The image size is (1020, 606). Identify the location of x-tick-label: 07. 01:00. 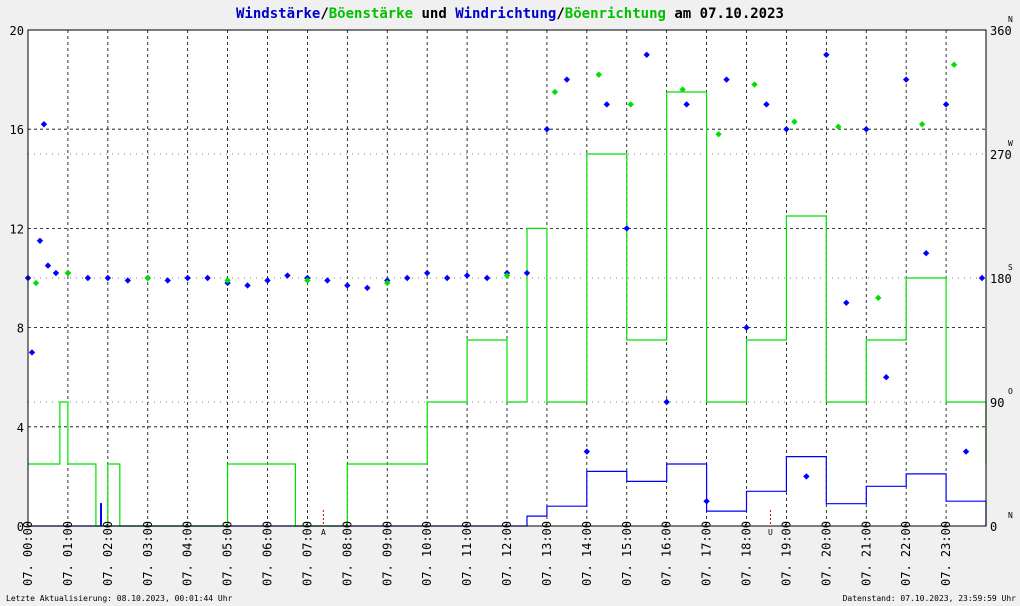
(68, 553).